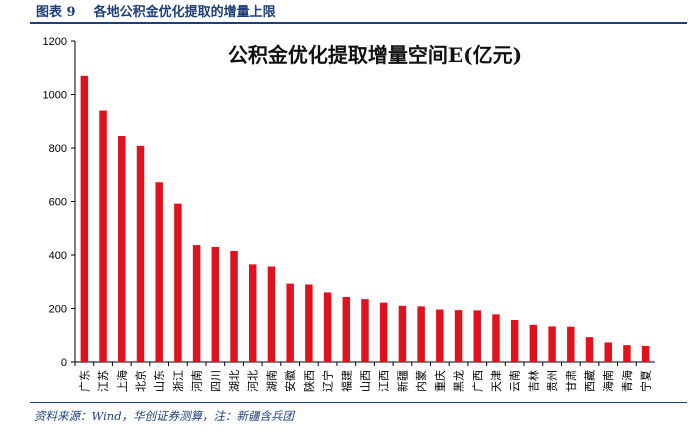 The width and height of the screenshot is (697, 435). I want to click on figure-label: 图表 9 各地公积金优化提取的增量上限, so click(156, 12).